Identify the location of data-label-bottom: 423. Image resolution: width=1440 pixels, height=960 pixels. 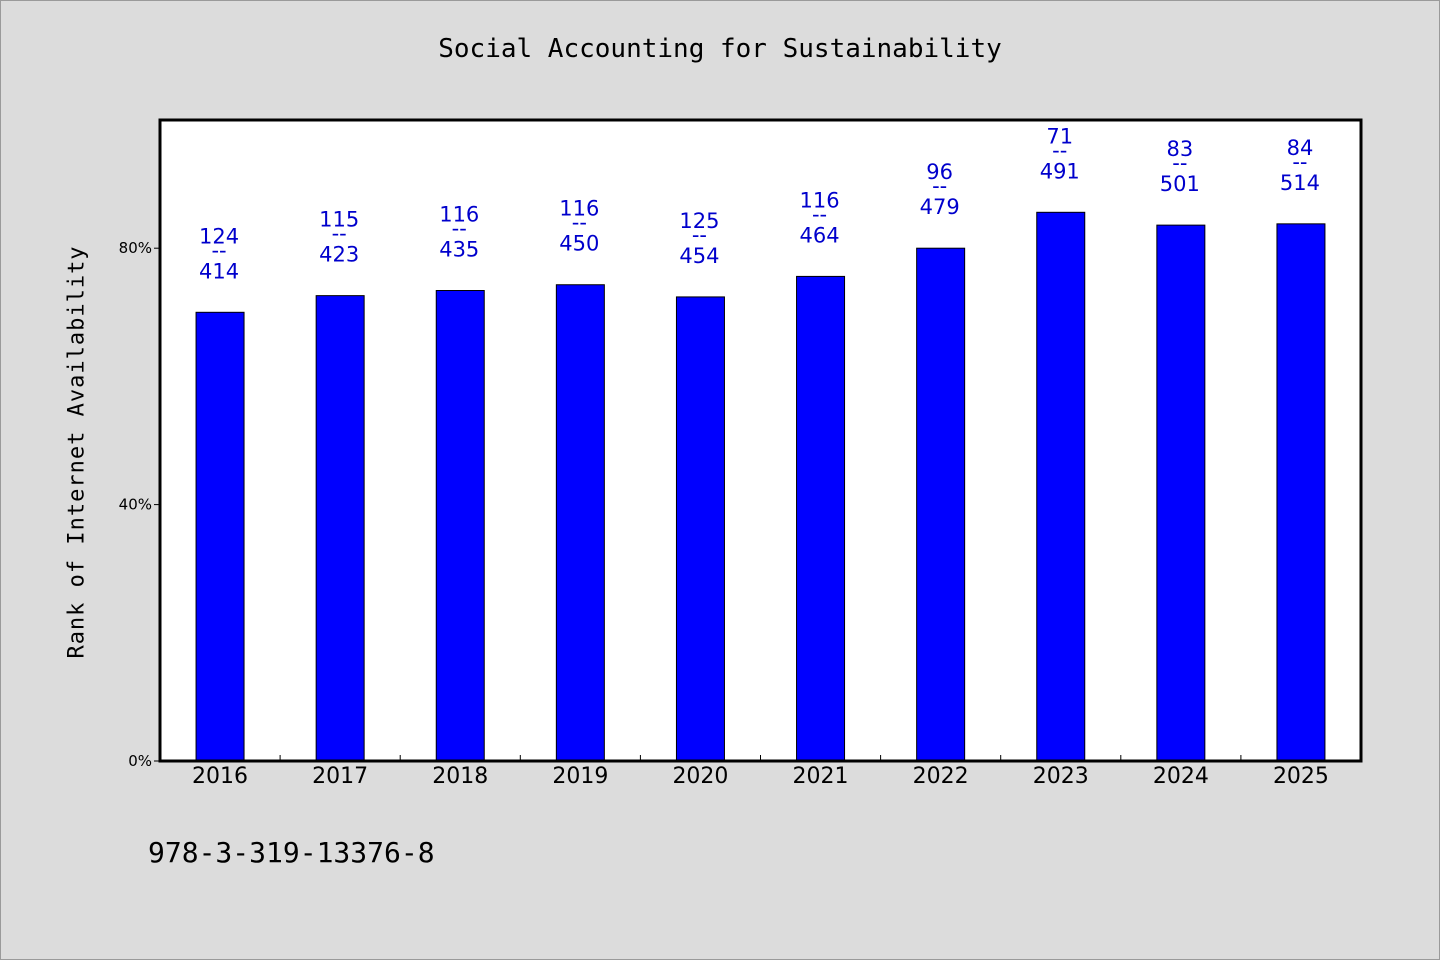
(339, 255).